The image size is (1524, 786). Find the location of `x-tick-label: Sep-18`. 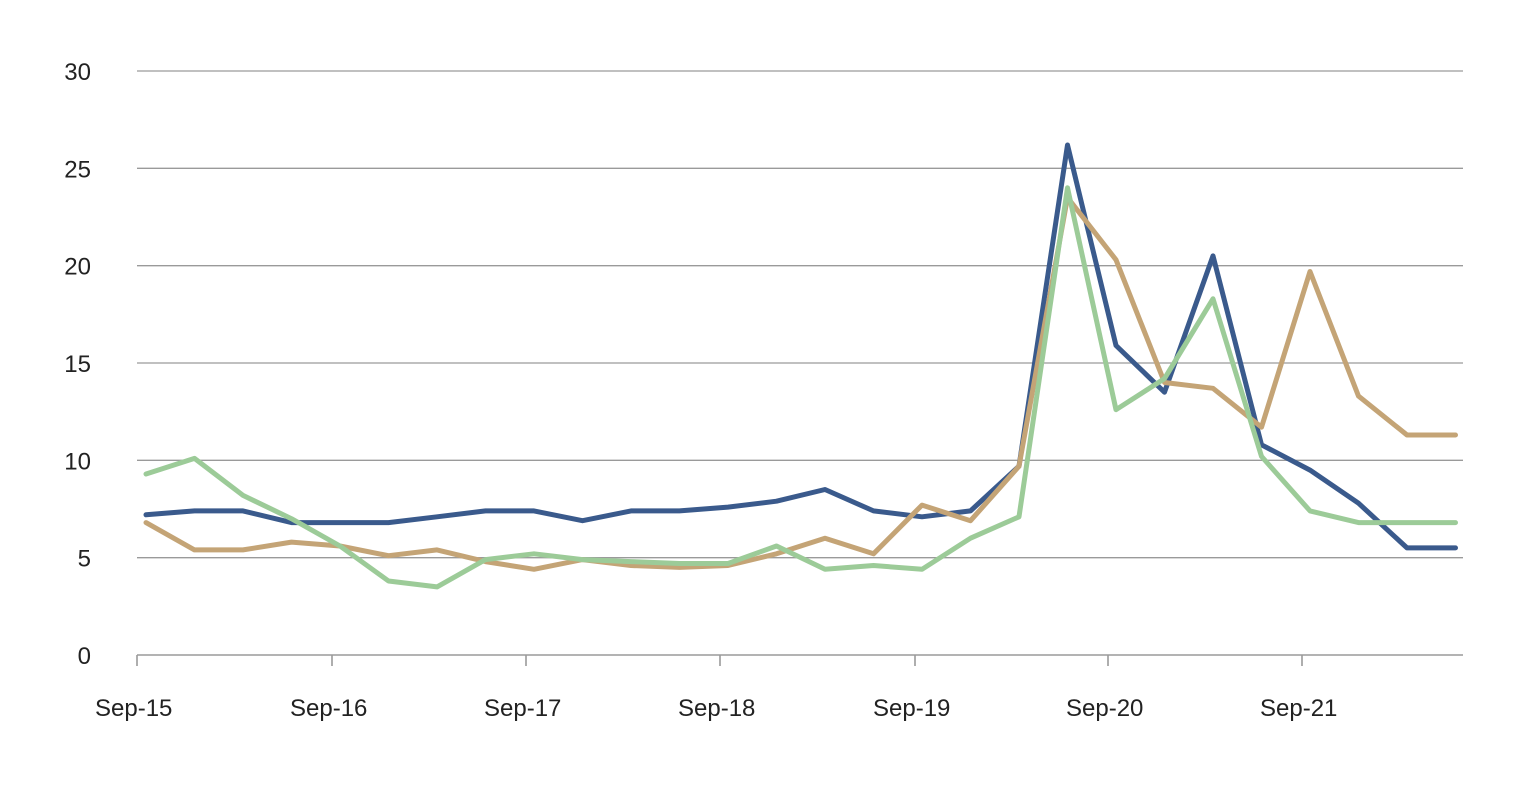

x-tick-label: Sep-18 is located at coordinates (716, 708).